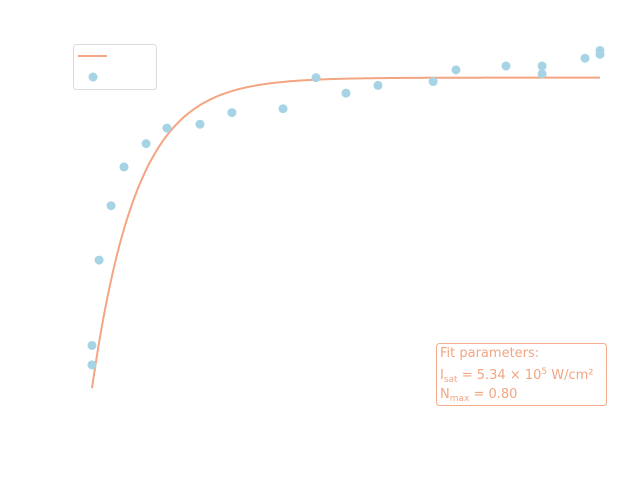 The height and width of the screenshot is (480, 640). Describe the element at coordinates (93, 77) in the screenshot. I see `legend-point-swatch` at that location.